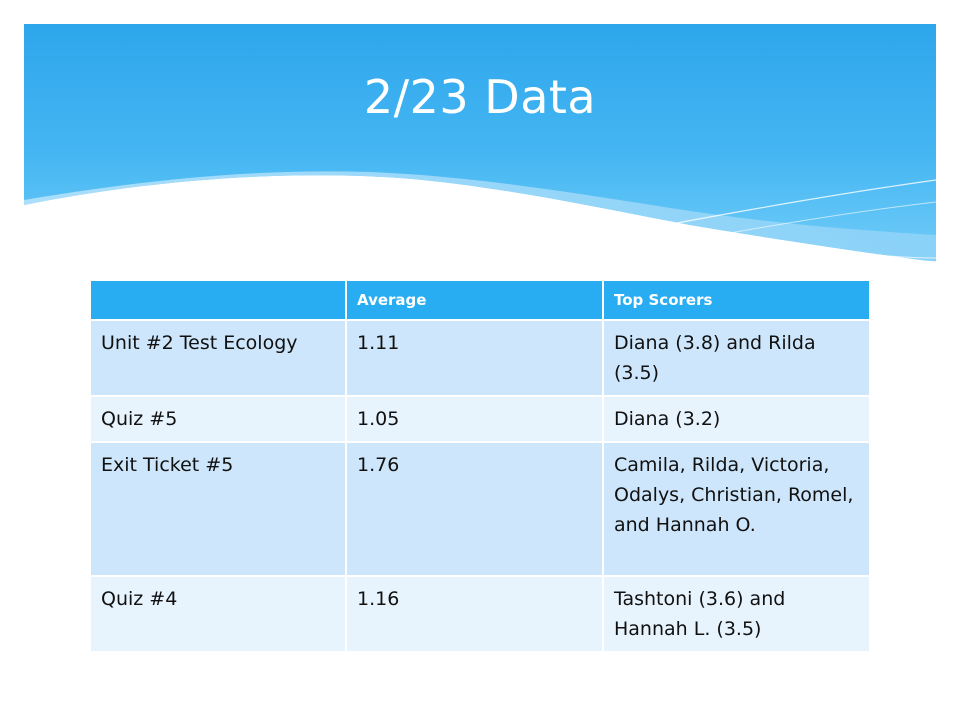  What do you see at coordinates (736, 614) in the screenshot?
I see `cell-top-scorers: Tashtoni (3.6) and Hannah L. (3.5)` at bounding box center [736, 614].